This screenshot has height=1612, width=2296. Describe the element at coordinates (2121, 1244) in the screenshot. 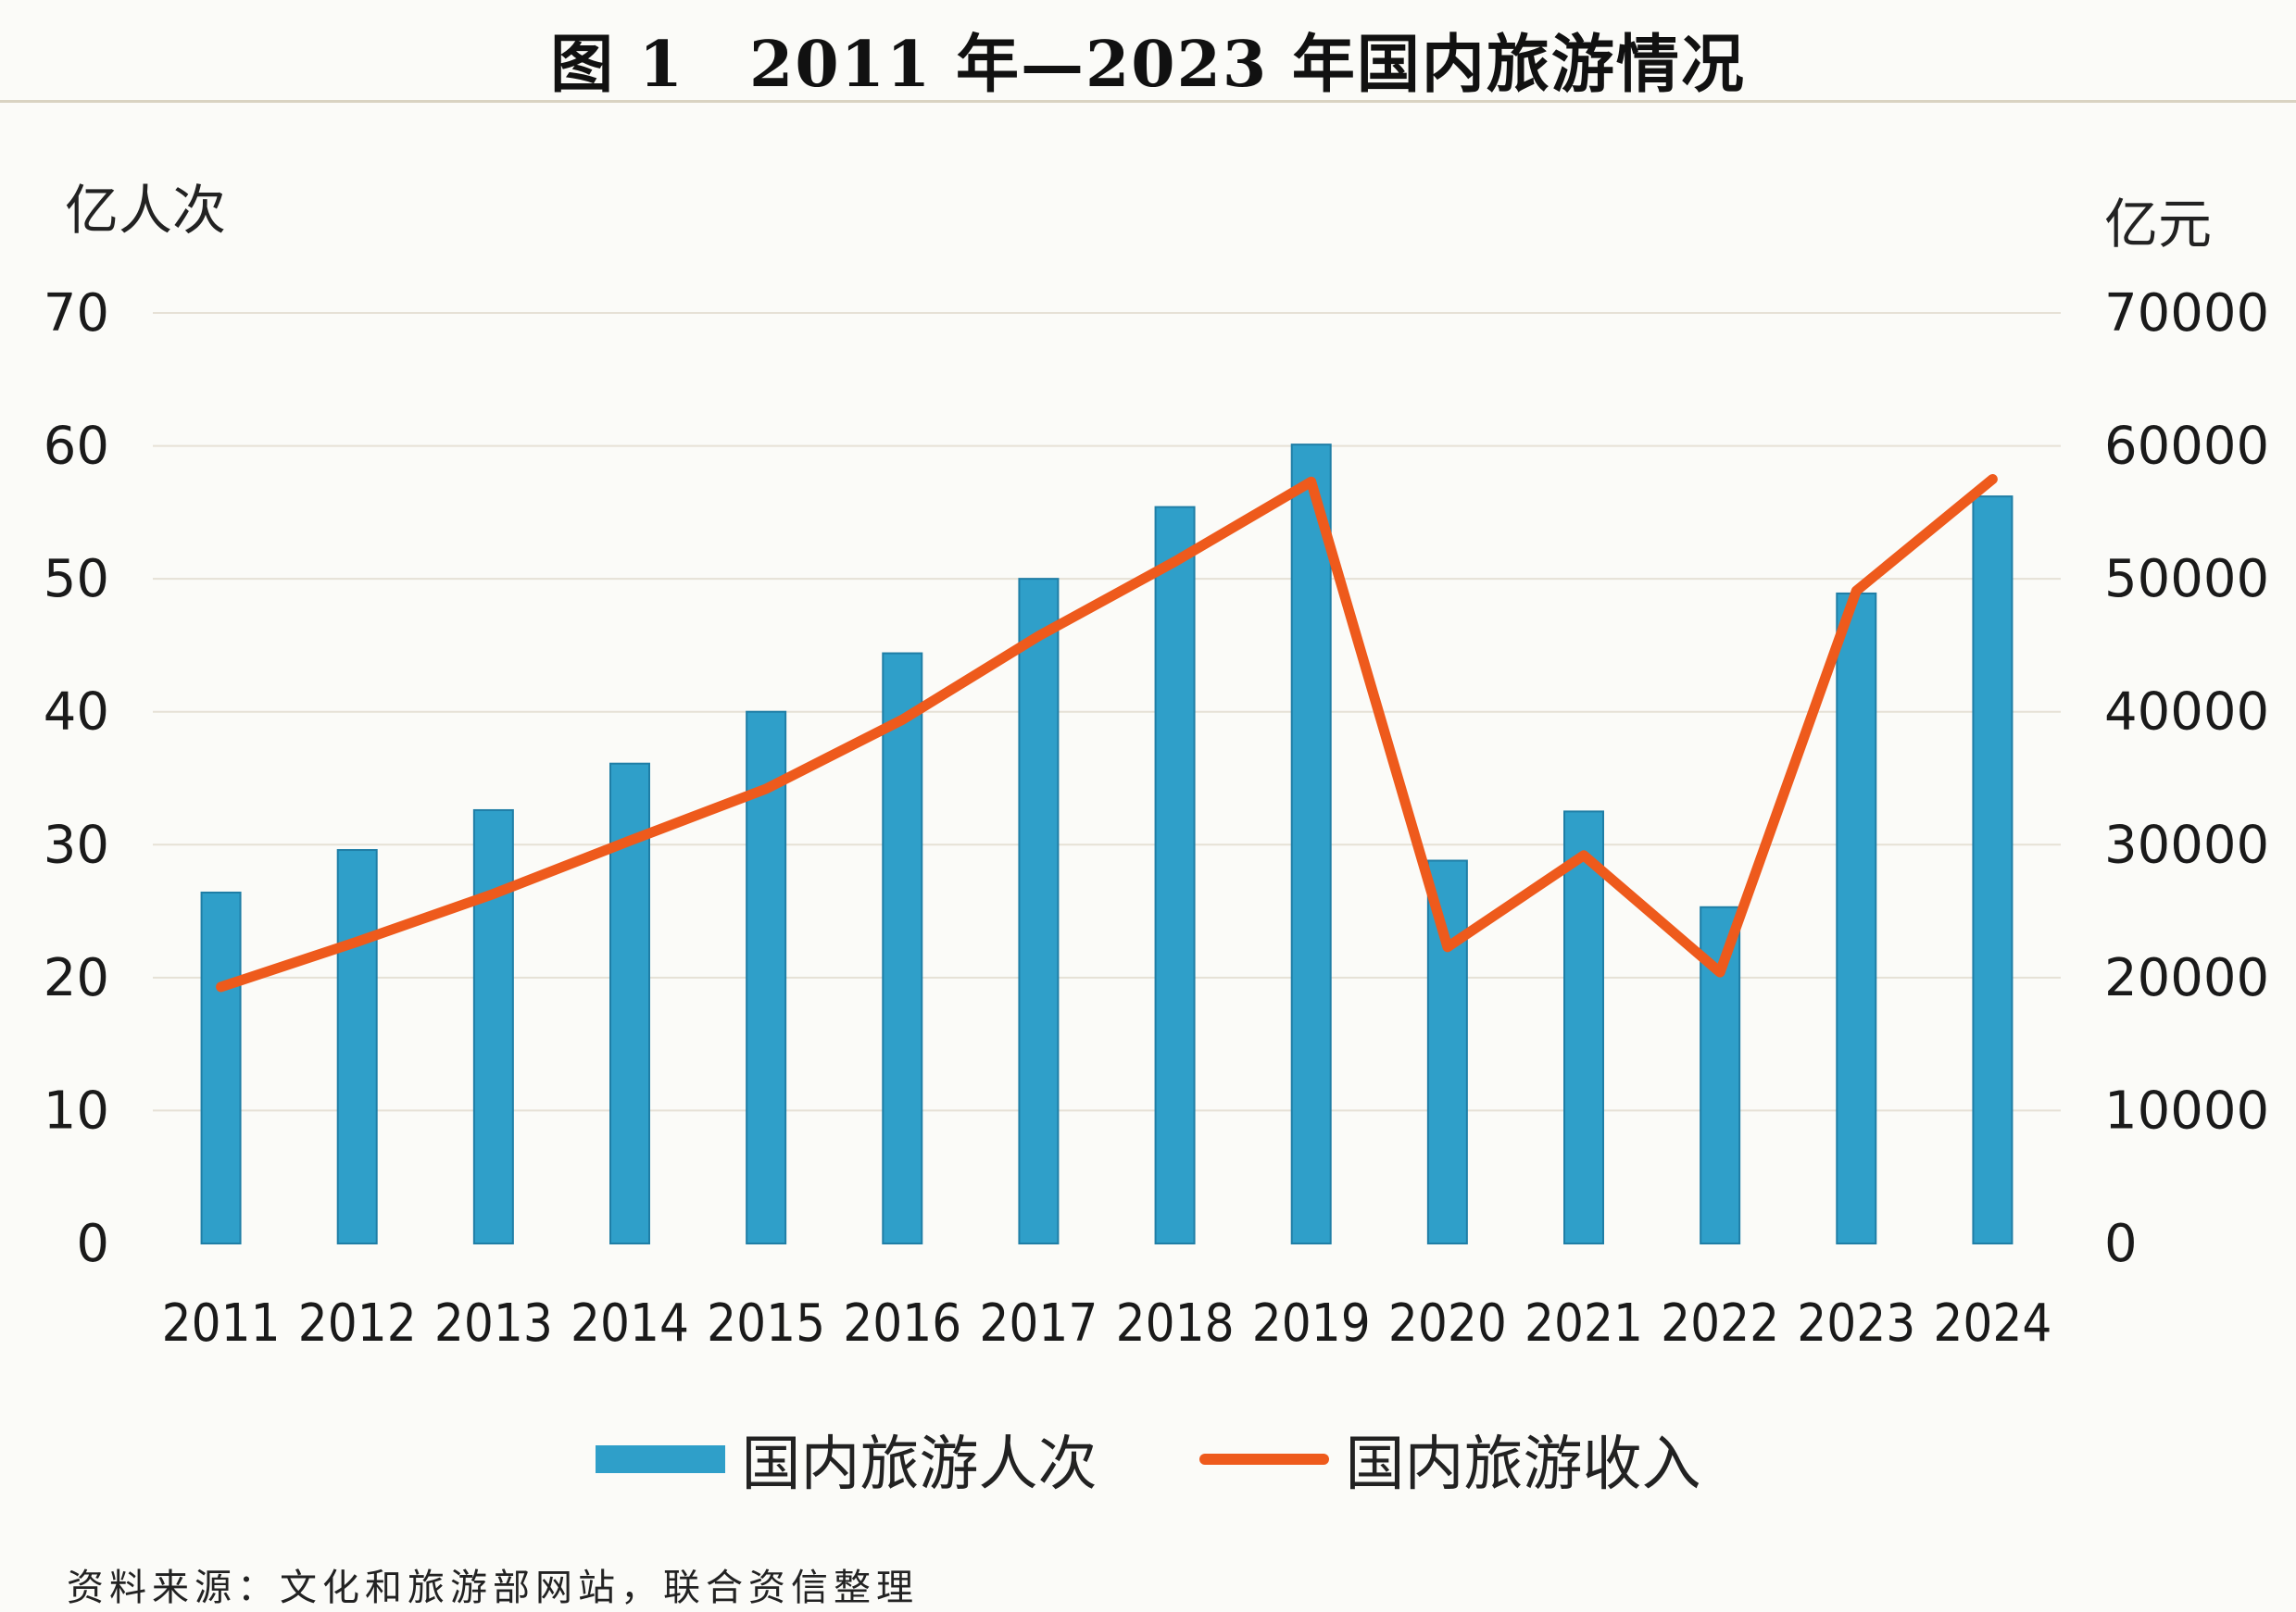

I see `right-axis-tick-label: 0` at that location.